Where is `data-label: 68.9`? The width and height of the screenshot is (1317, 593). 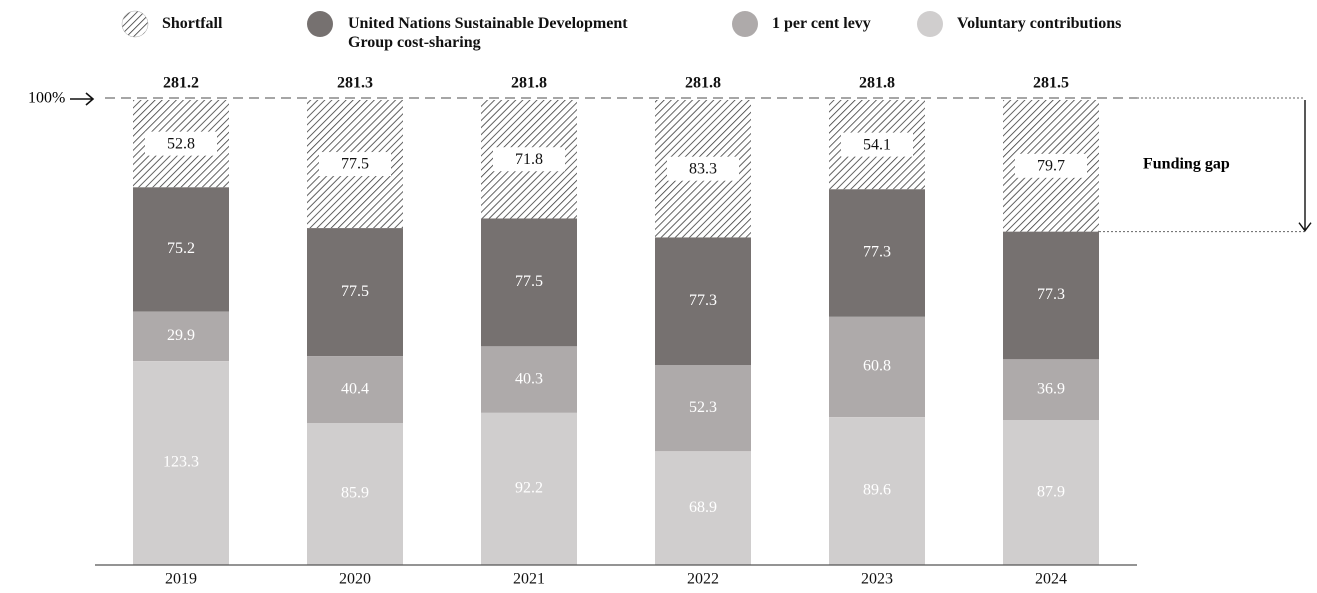 data-label: 68.9 is located at coordinates (703, 507).